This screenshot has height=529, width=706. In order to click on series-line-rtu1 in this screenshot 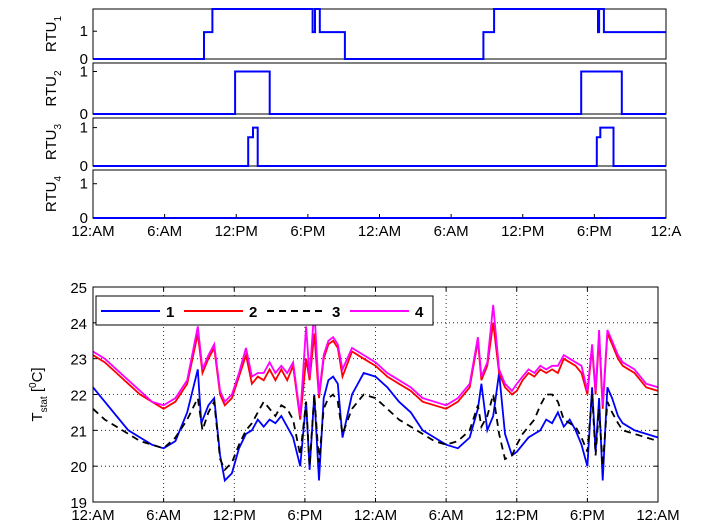, I will do `click(379, 34)`.